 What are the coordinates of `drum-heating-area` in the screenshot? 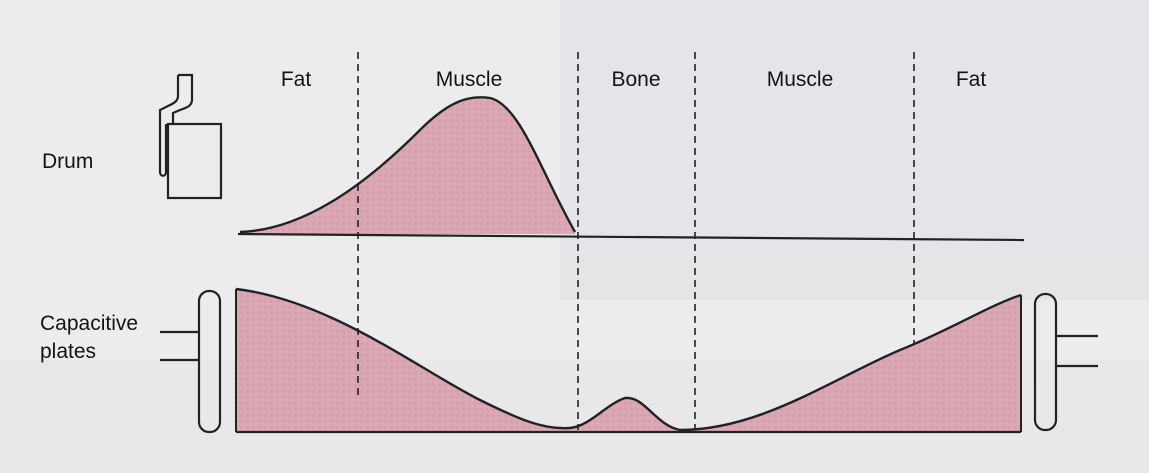 It's located at (407, 165).